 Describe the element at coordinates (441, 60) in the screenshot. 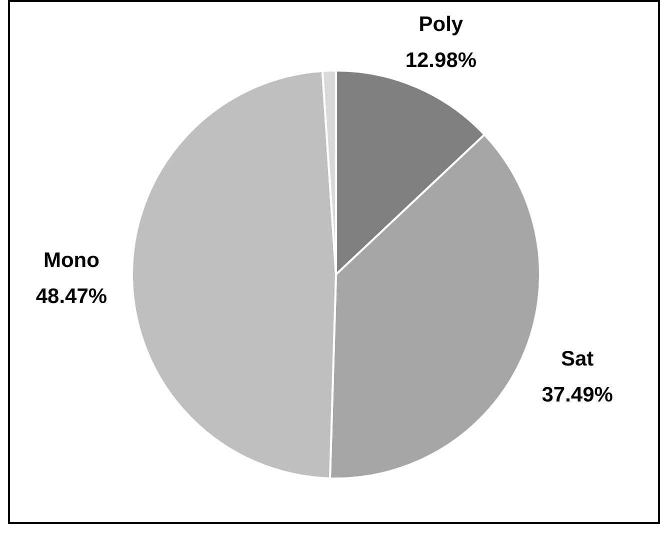

I see `data-label: 12.98%` at that location.